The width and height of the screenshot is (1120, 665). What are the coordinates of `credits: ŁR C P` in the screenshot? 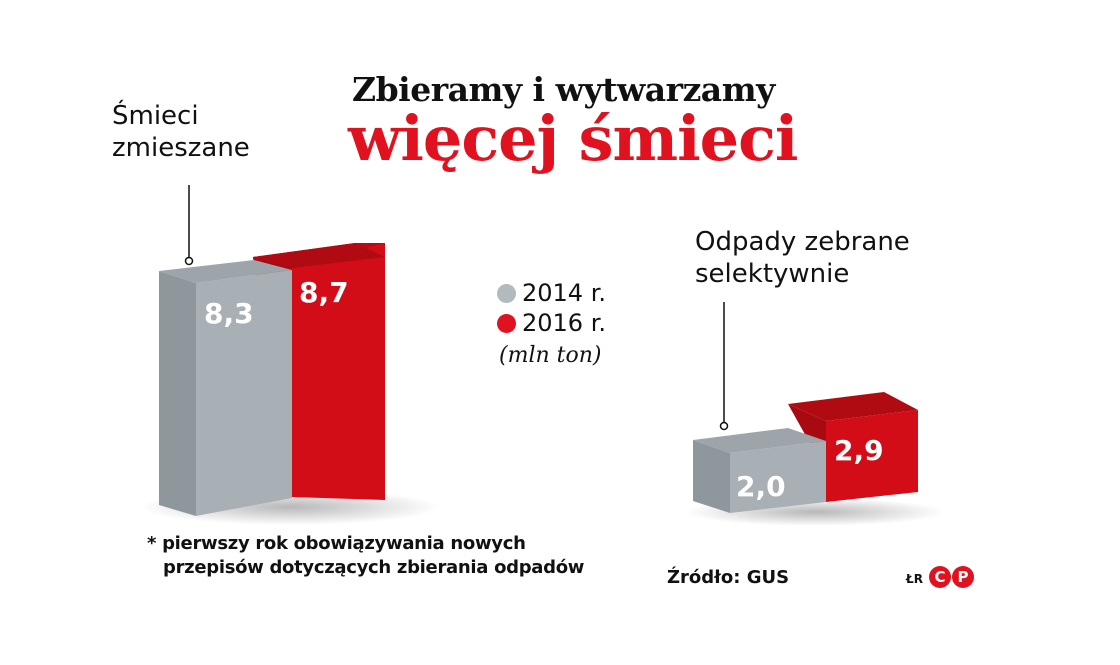 It's located at (940, 577).